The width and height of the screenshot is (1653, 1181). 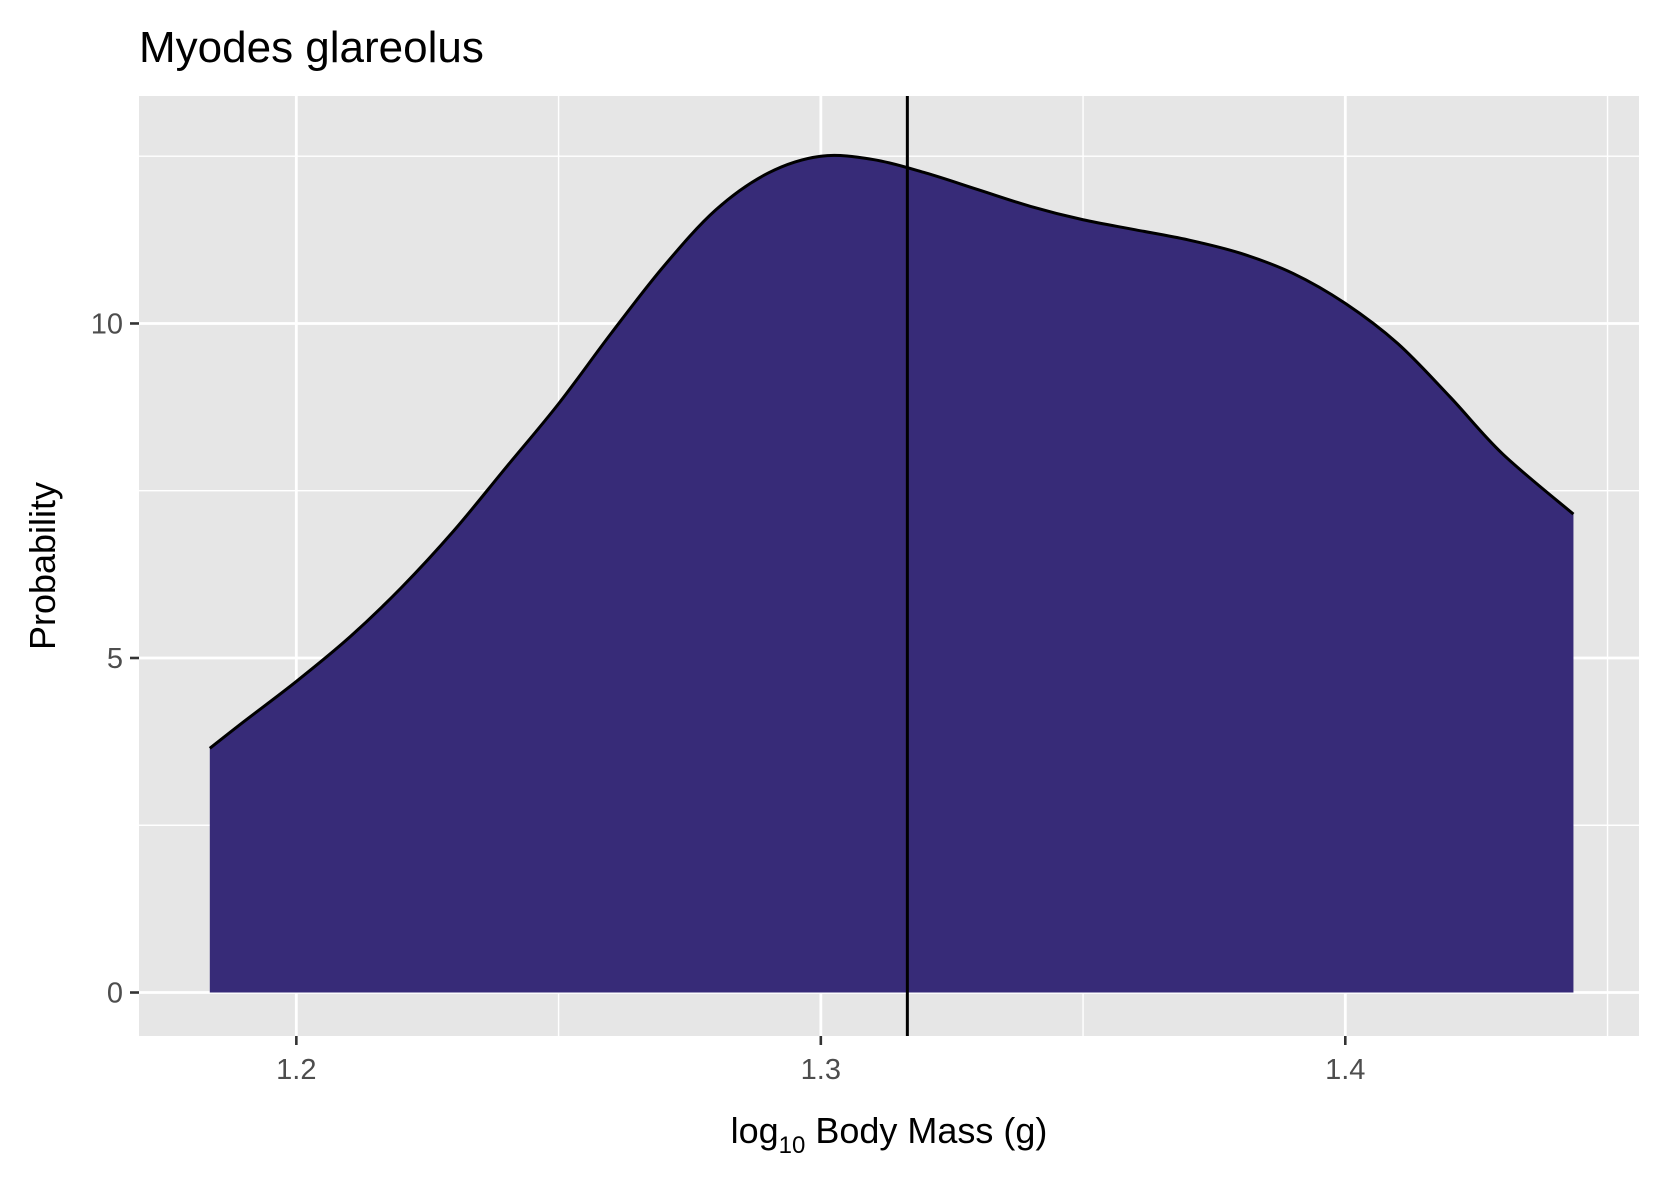 I want to click on y-tick-label: 0, so click(x=115, y=994).